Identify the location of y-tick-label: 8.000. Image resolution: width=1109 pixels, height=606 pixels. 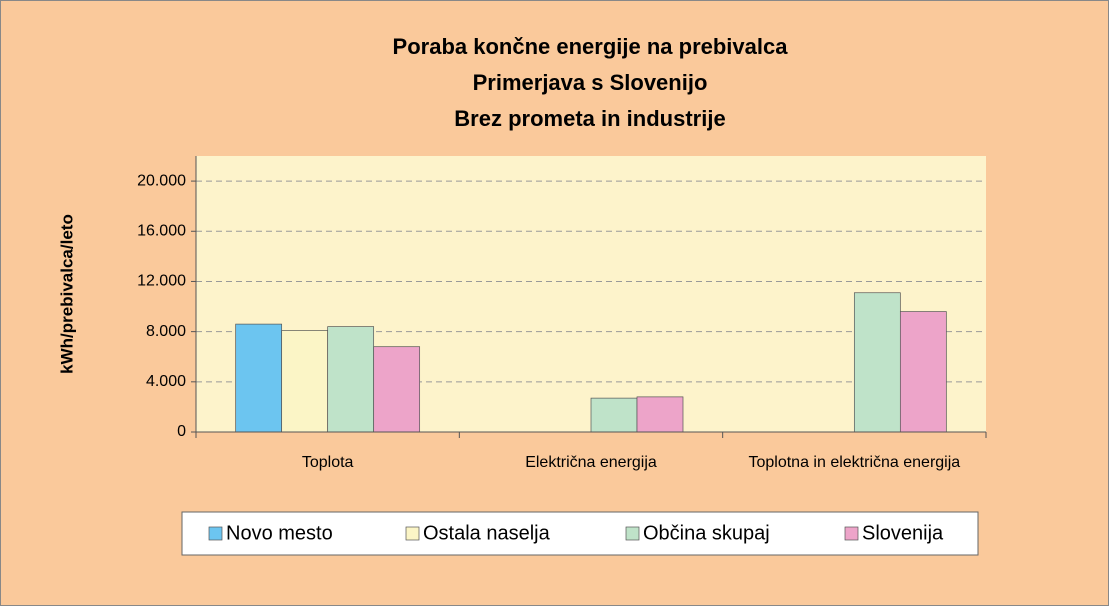
(166, 331).